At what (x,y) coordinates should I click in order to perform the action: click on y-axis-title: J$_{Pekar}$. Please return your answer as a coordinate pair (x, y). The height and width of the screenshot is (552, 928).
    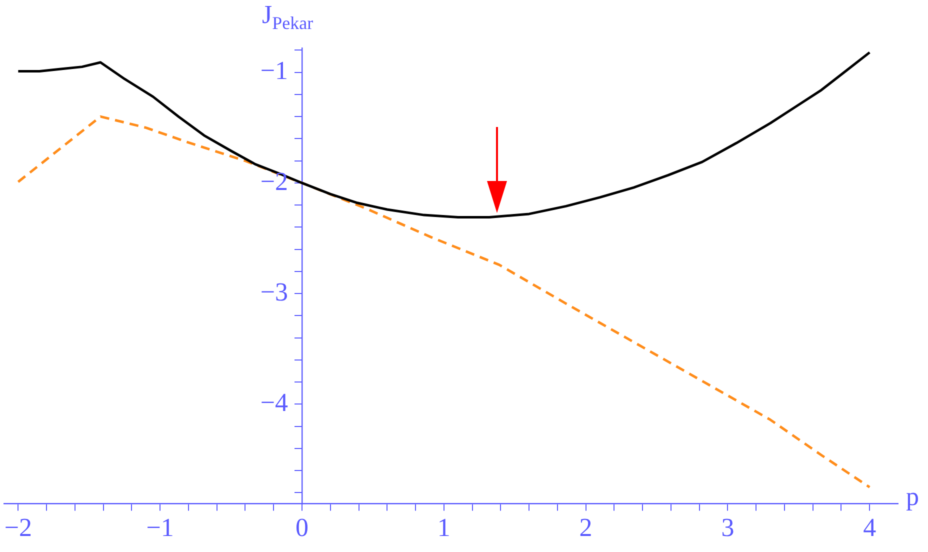
    Looking at the image, I should click on (288, 17).